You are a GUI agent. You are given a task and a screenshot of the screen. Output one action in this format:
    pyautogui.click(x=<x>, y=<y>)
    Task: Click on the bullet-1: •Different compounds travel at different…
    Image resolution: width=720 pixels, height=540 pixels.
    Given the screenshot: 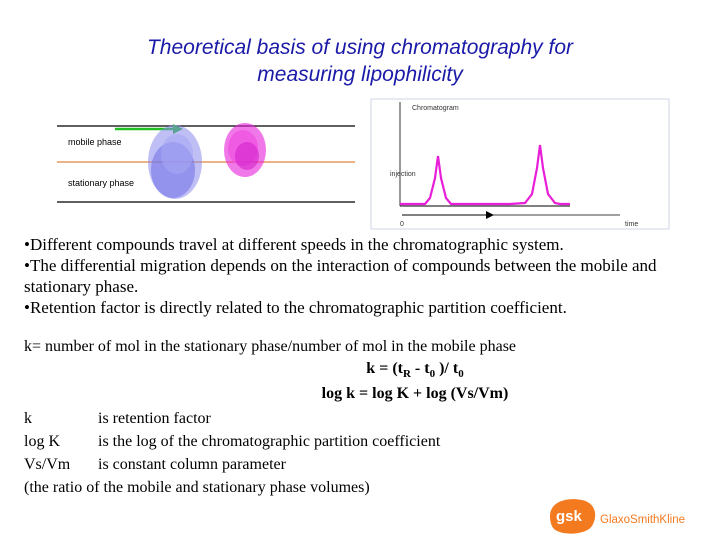 What is the action you would take?
    pyautogui.click(x=294, y=244)
    